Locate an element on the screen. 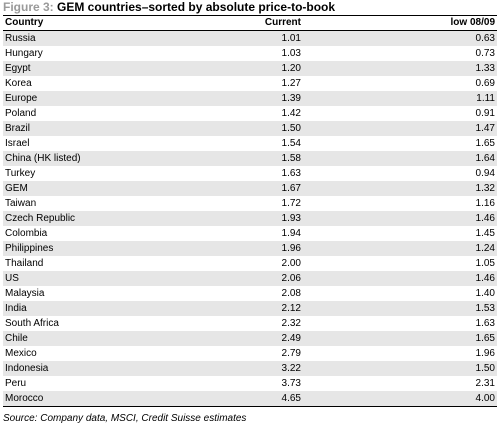 Image resolution: width=500 pixels, height=436 pixels. low-value-cell: 0.94 is located at coordinates (485, 173).